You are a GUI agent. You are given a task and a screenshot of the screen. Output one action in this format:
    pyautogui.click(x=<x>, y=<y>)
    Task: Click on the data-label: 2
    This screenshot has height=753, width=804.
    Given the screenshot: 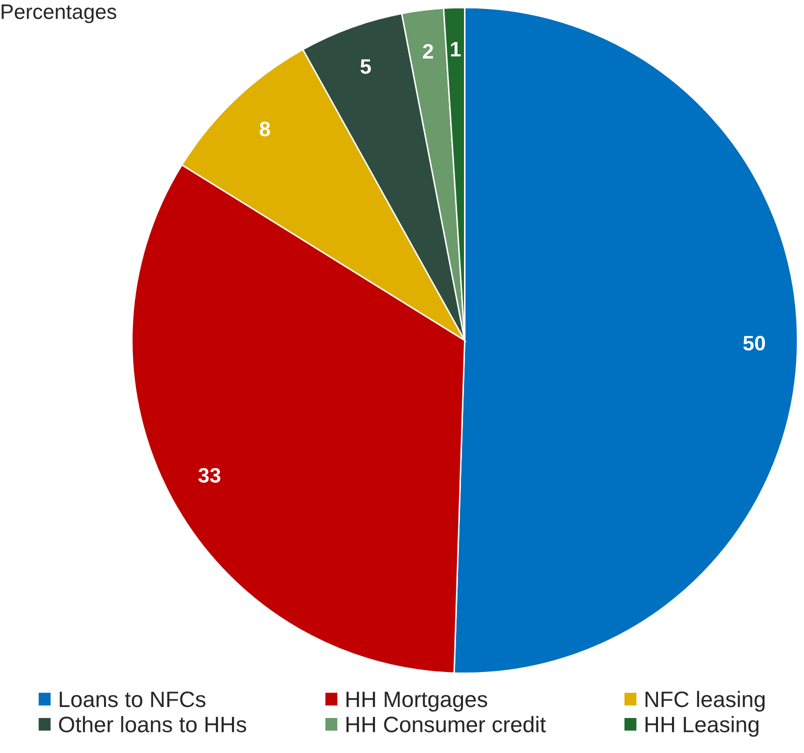 What is the action you would take?
    pyautogui.click(x=428, y=51)
    